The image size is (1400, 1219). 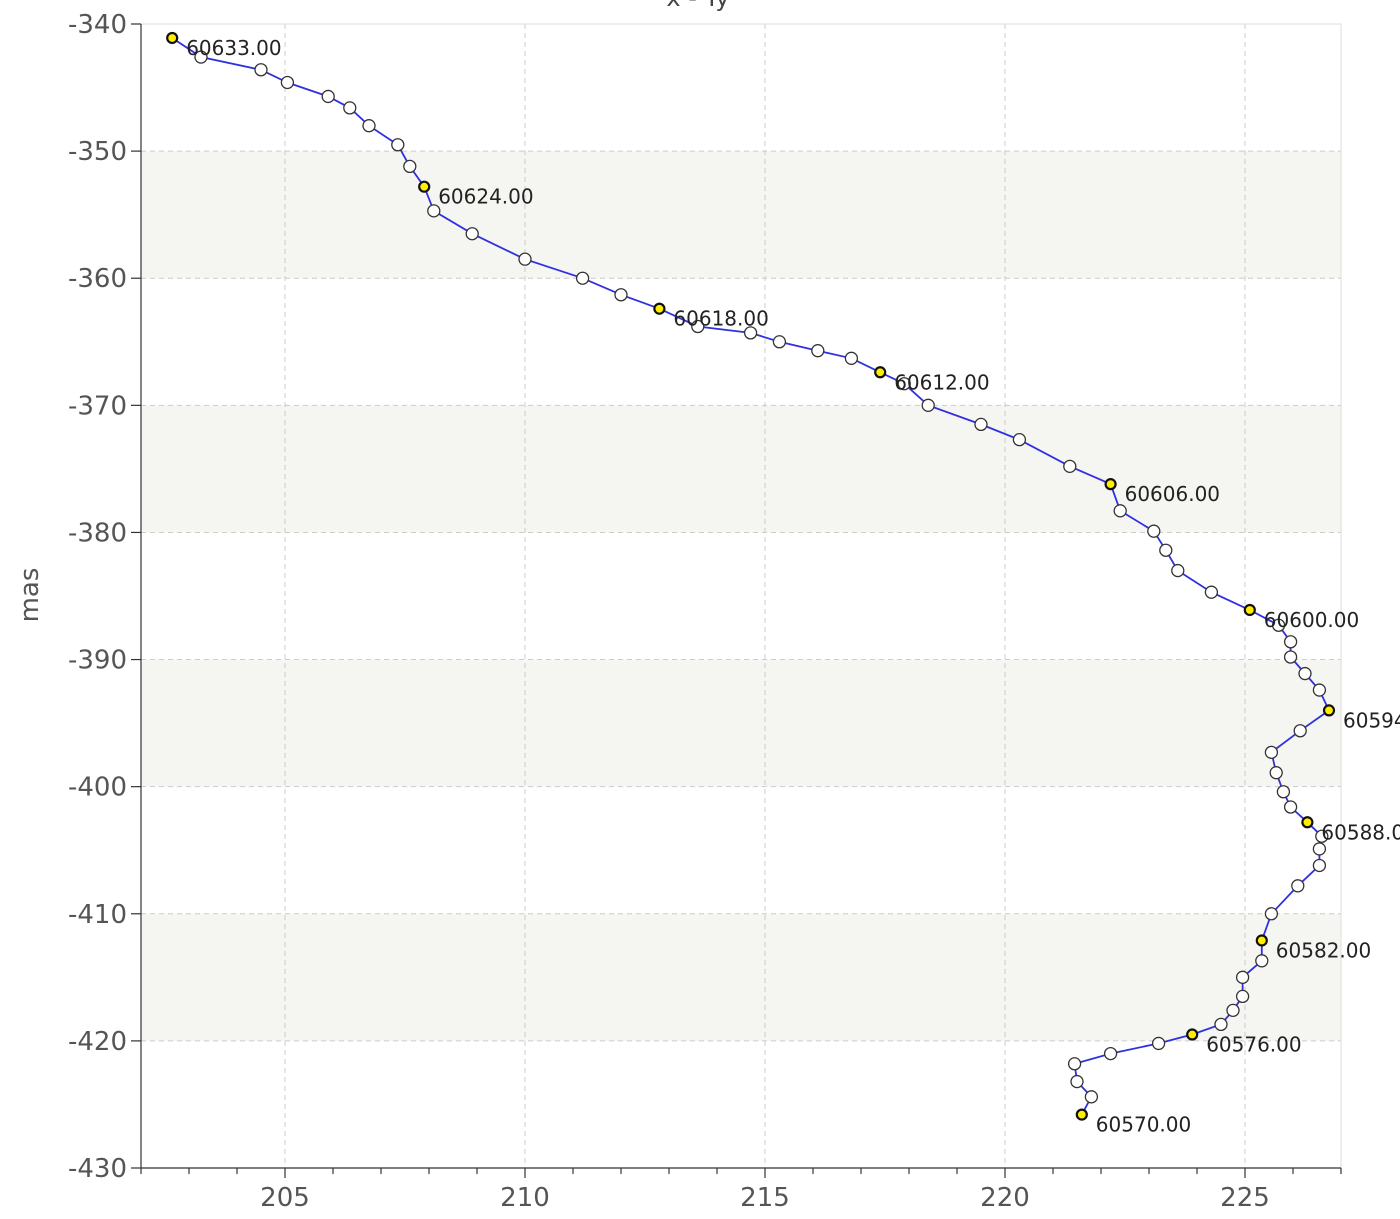 I want to click on data-label: 60612.00, so click(x=941, y=382).